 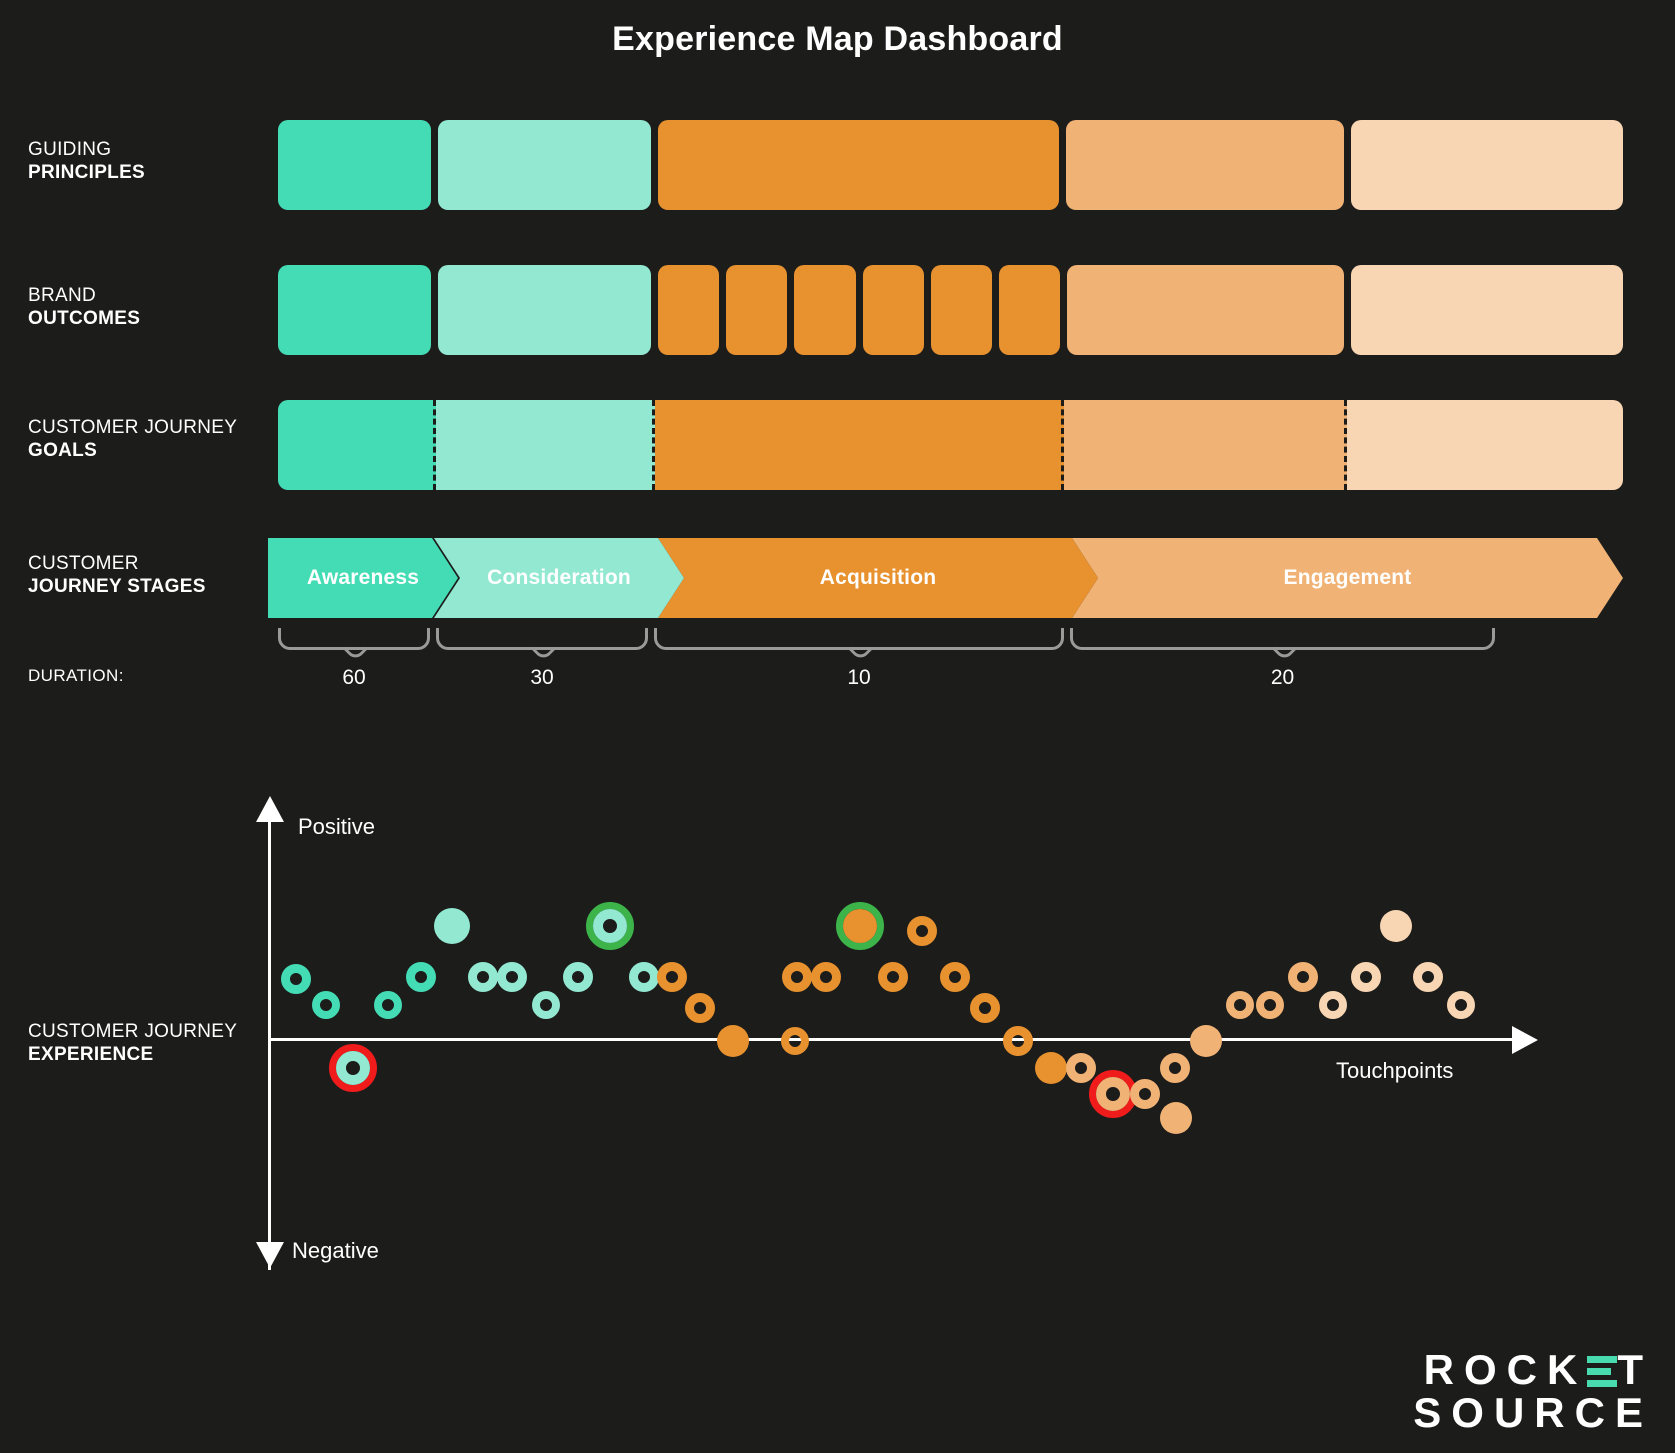 I want to click on journey-stage-label: Engagement, so click(x=1347, y=577).